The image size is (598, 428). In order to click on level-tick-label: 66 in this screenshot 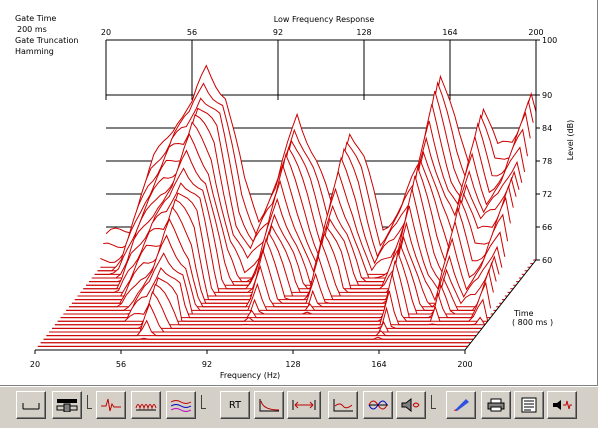, I will do `click(547, 227)`.